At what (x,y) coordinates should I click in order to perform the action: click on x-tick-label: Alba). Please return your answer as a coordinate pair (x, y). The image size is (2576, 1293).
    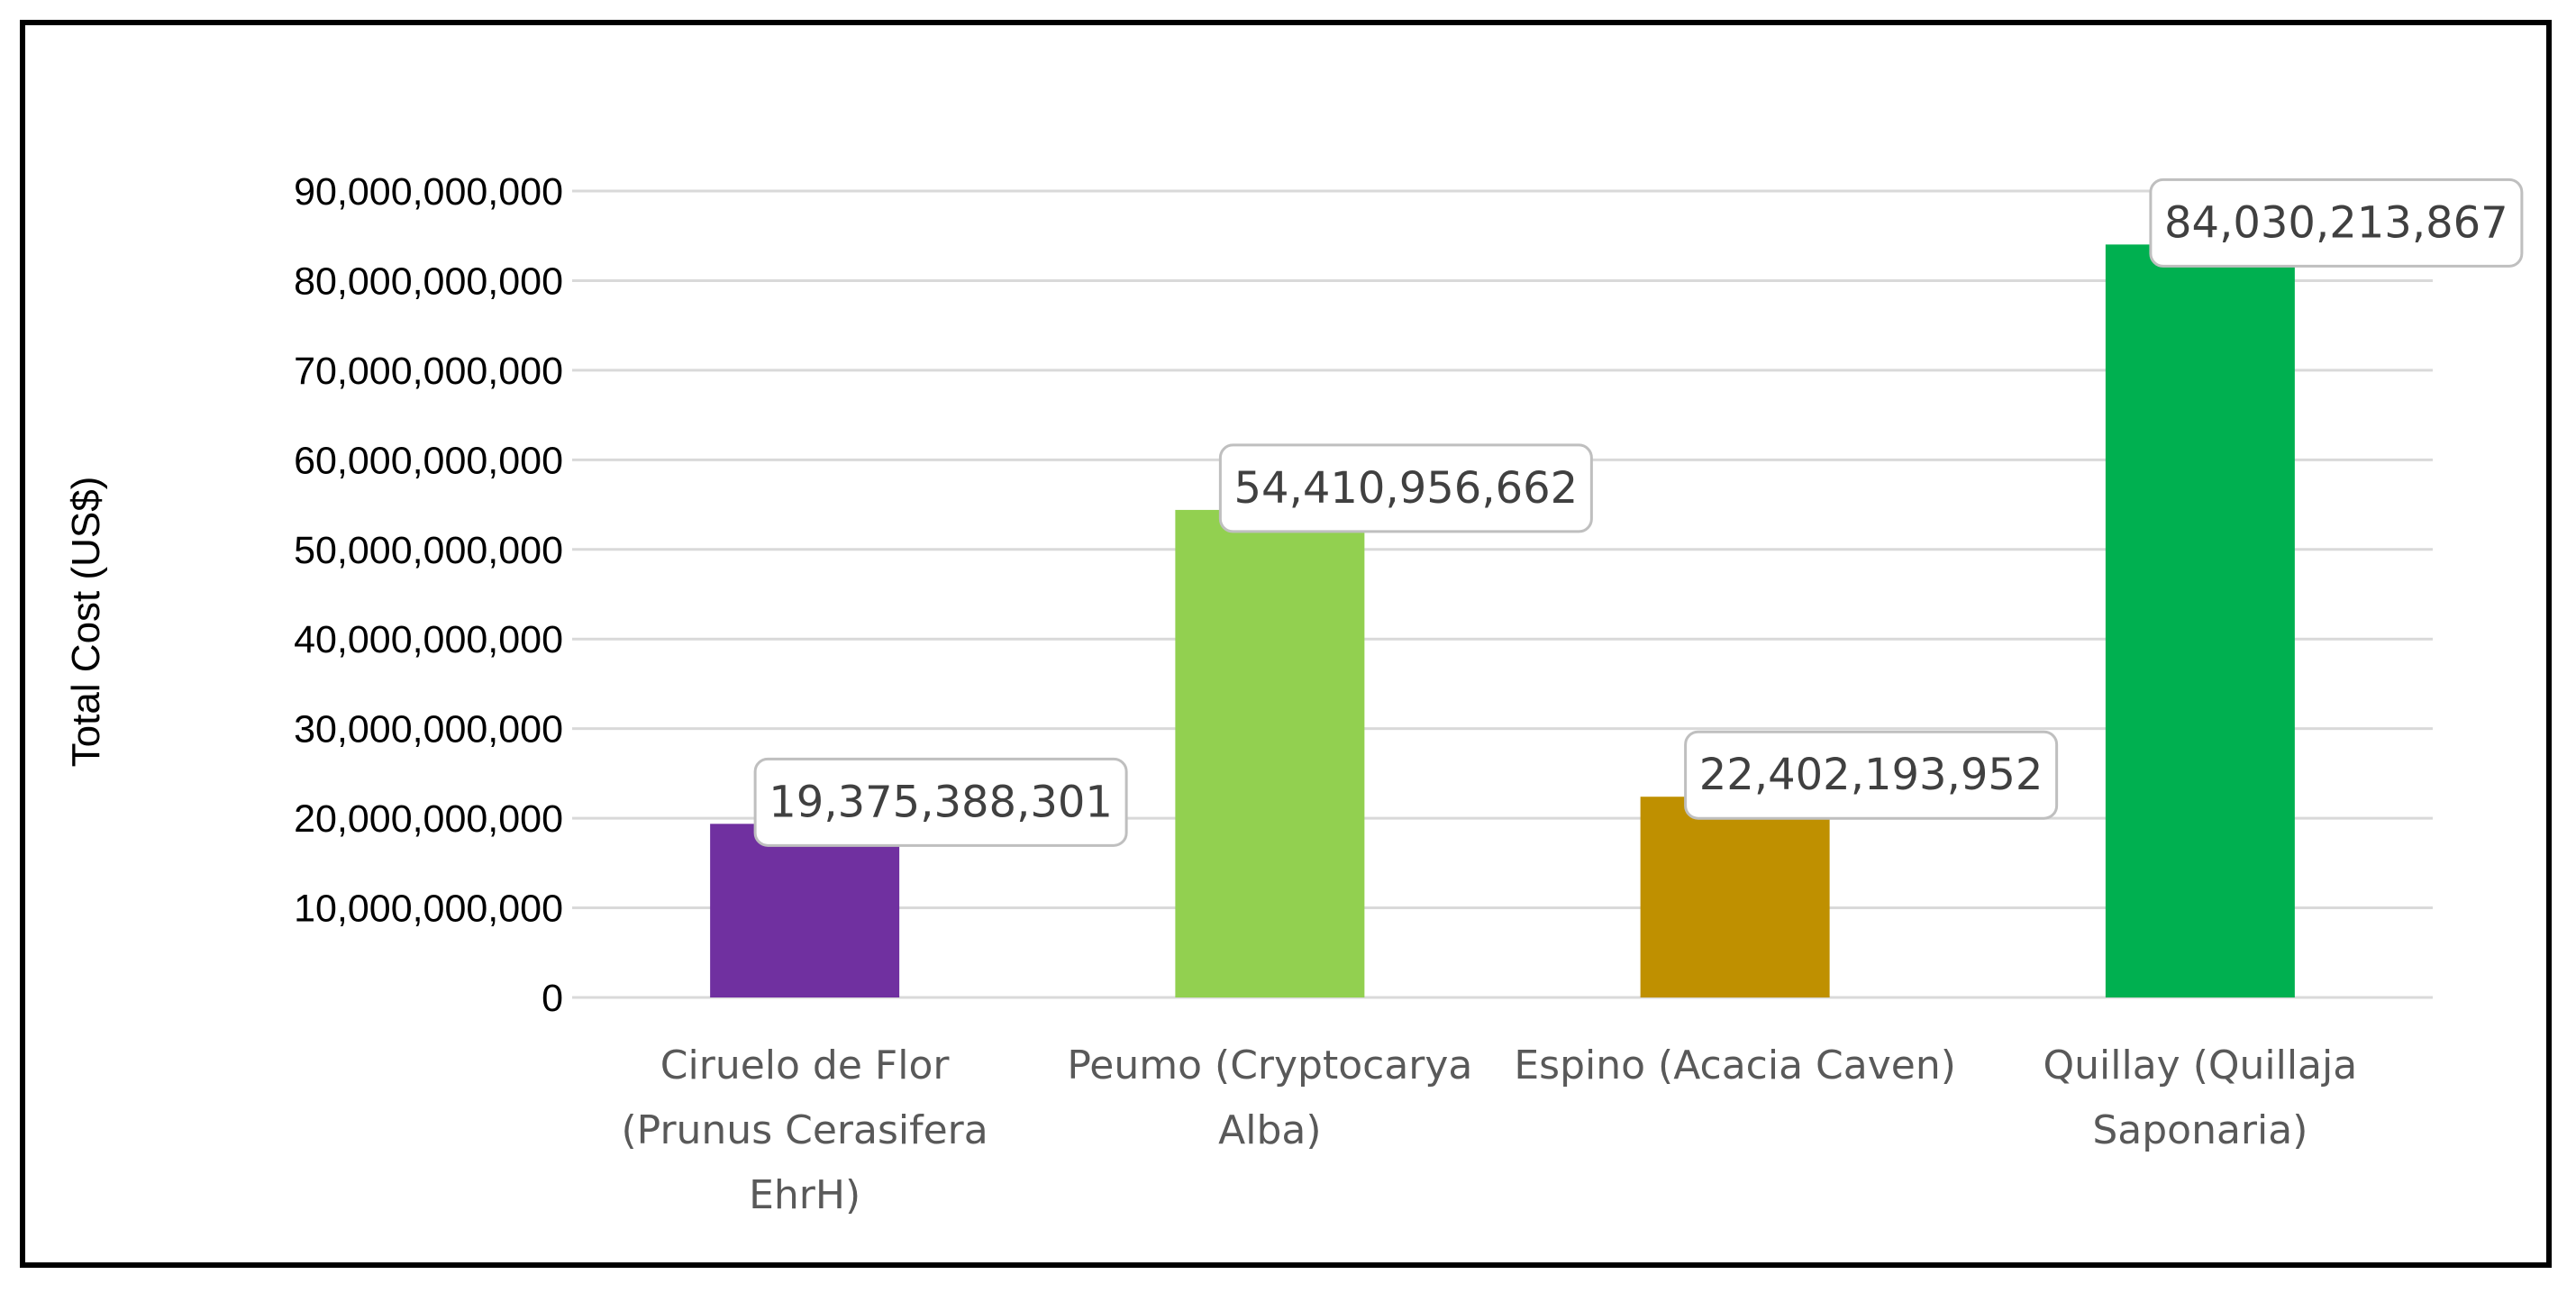
    Looking at the image, I should click on (1269, 1130).